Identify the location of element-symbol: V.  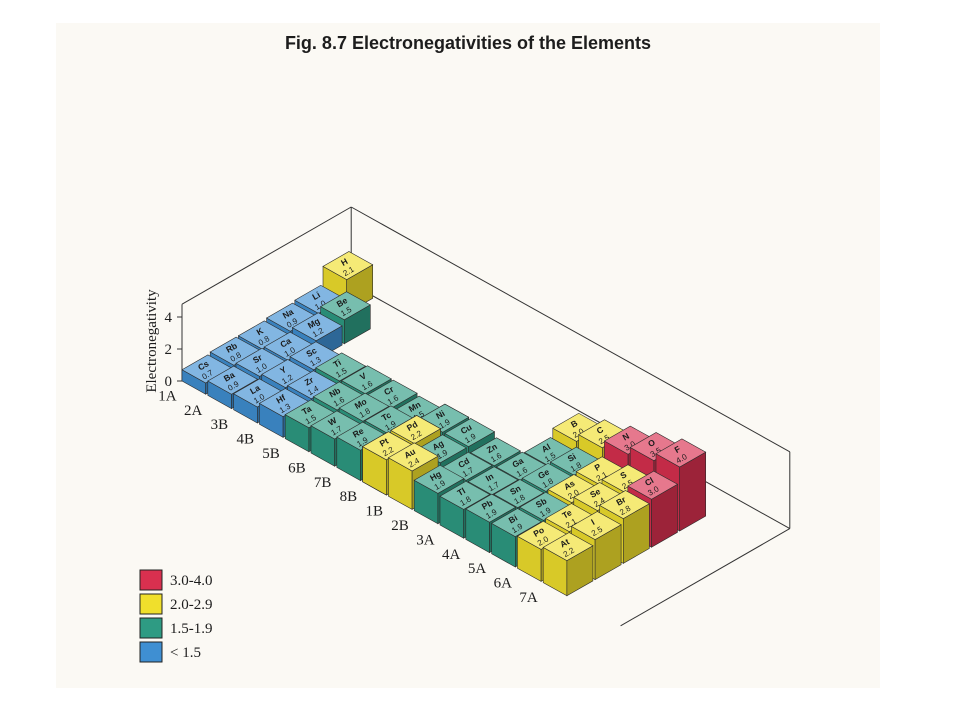
(363, 376).